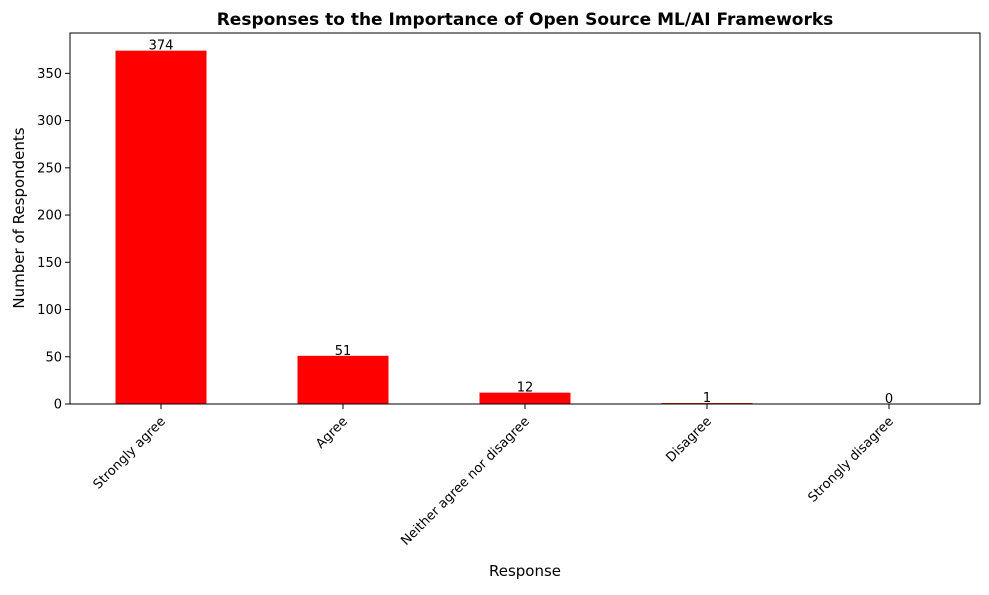 This screenshot has width=989, height=595. Describe the element at coordinates (343, 351) in the screenshot. I see `data-label-1: 51` at that location.